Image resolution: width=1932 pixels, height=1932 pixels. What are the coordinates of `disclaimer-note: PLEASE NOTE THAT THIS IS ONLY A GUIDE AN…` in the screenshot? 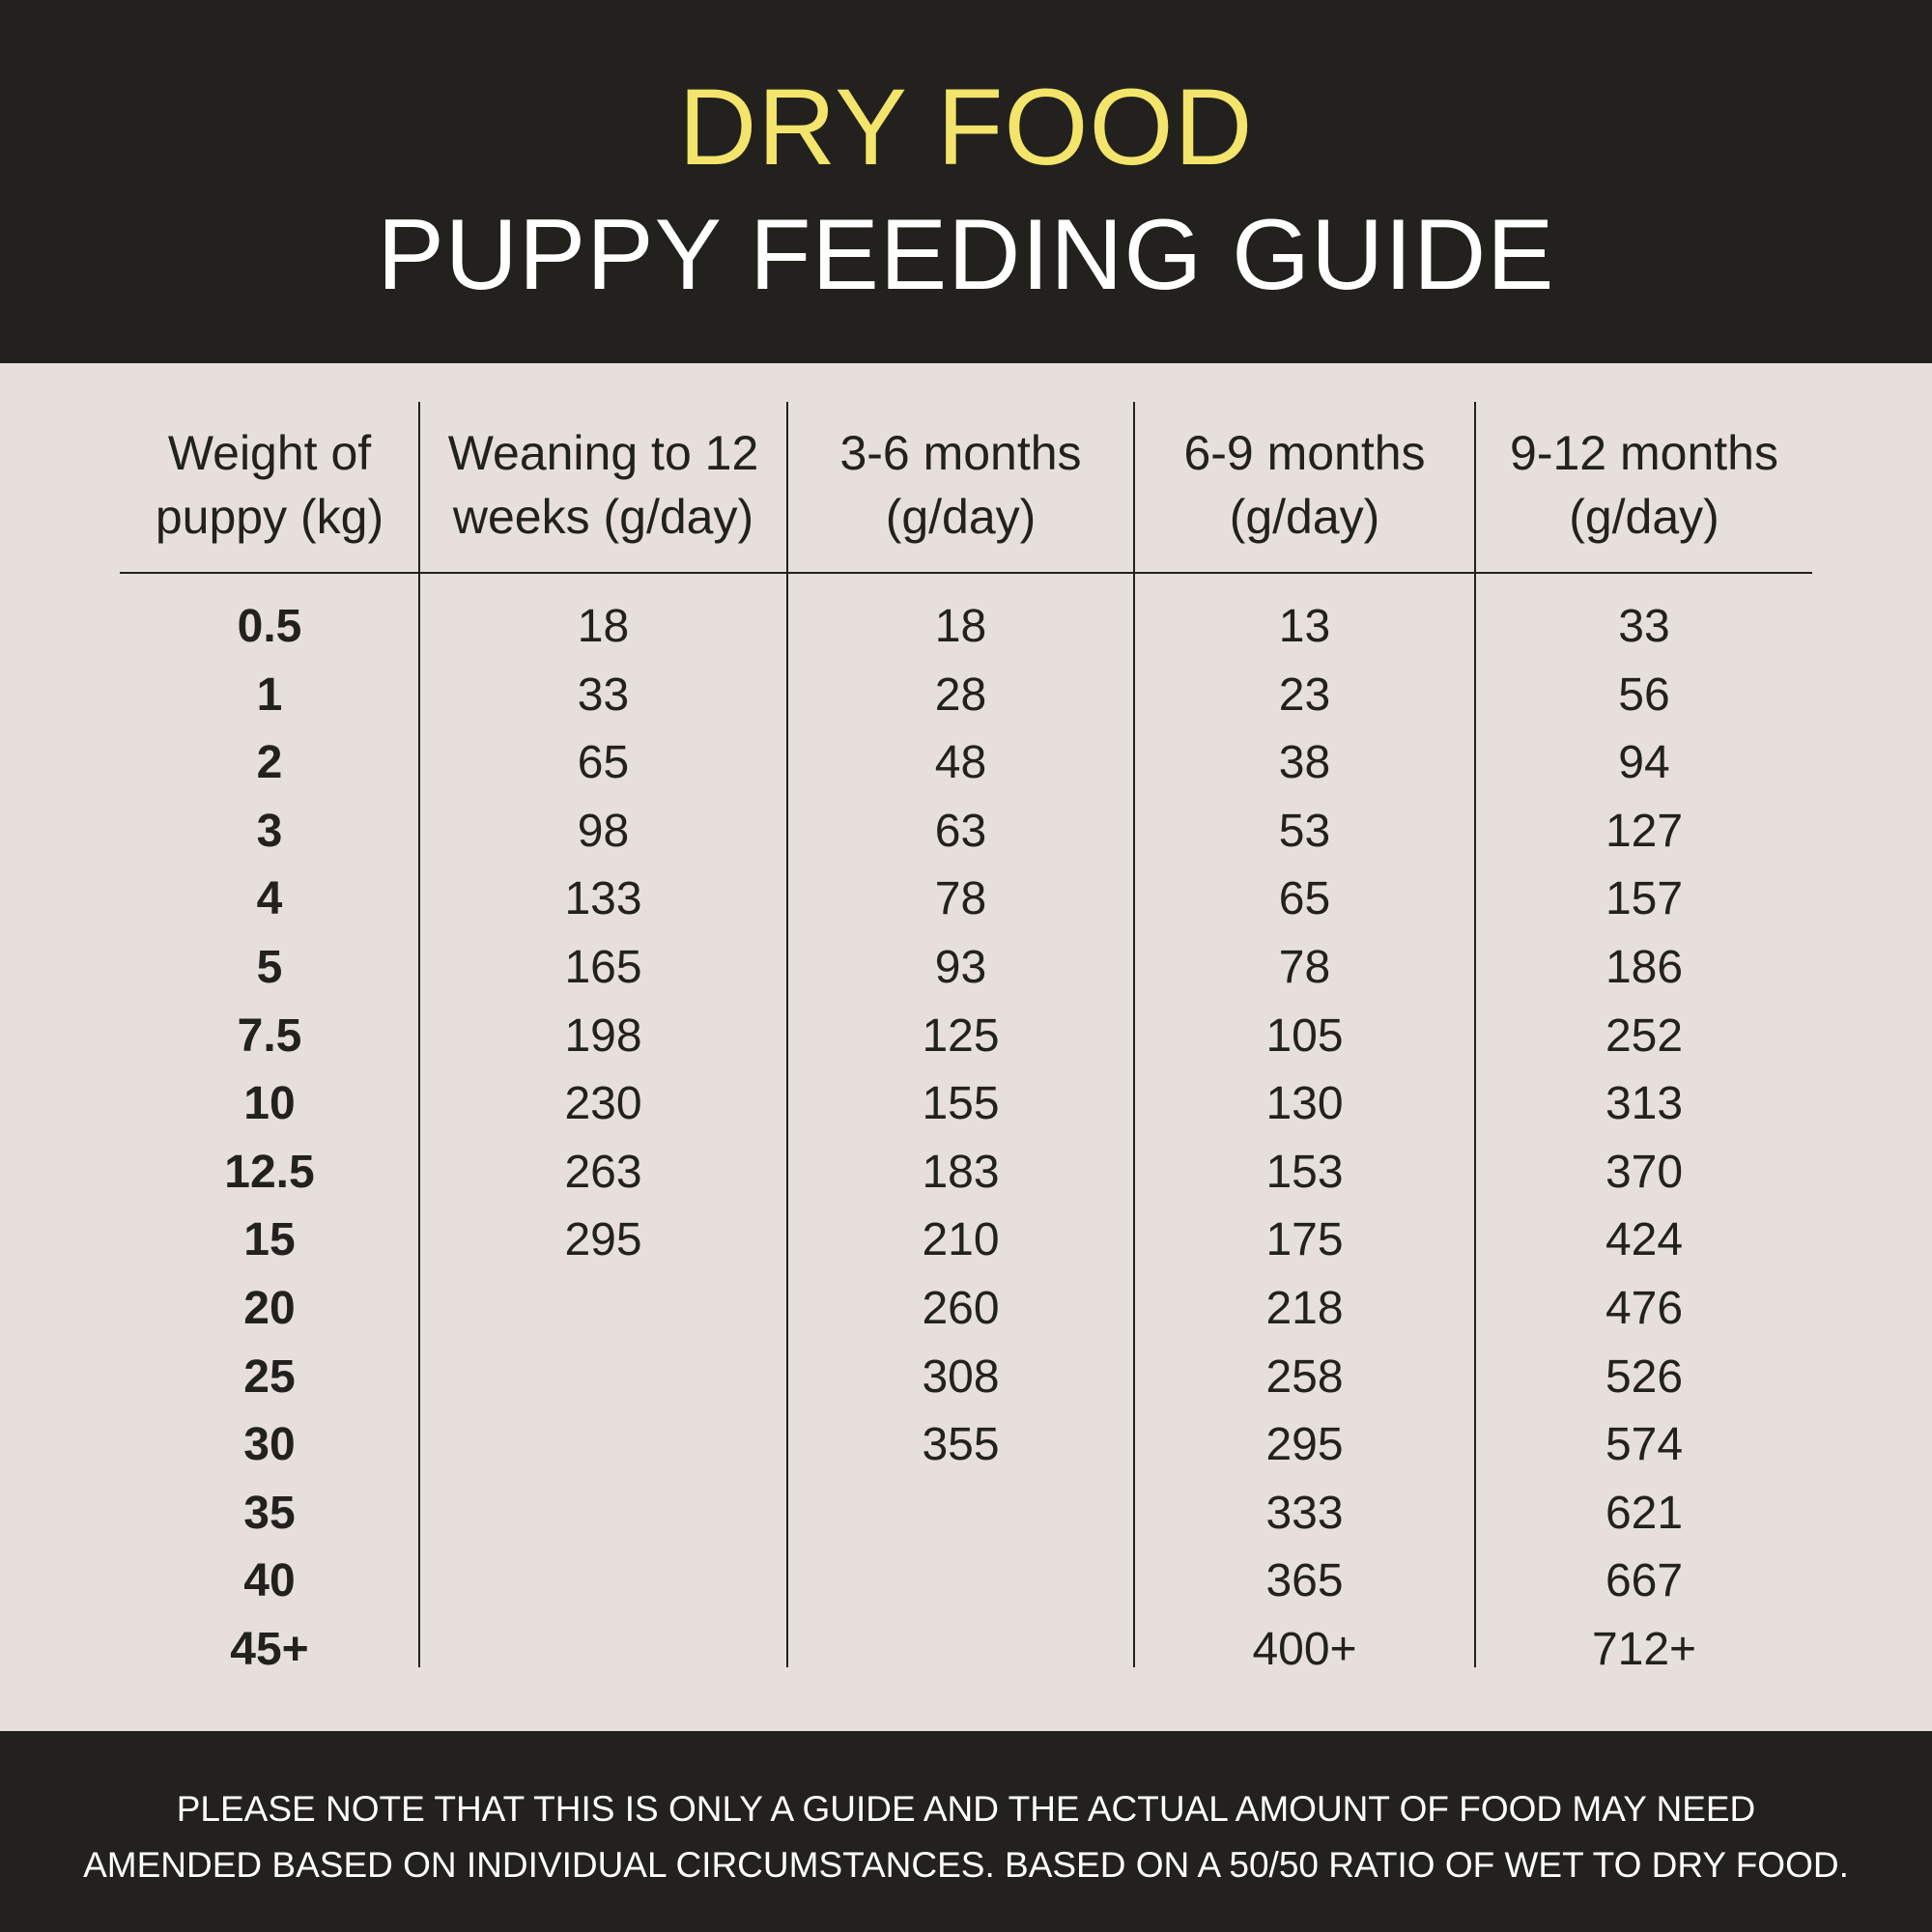 It's located at (966, 1837).